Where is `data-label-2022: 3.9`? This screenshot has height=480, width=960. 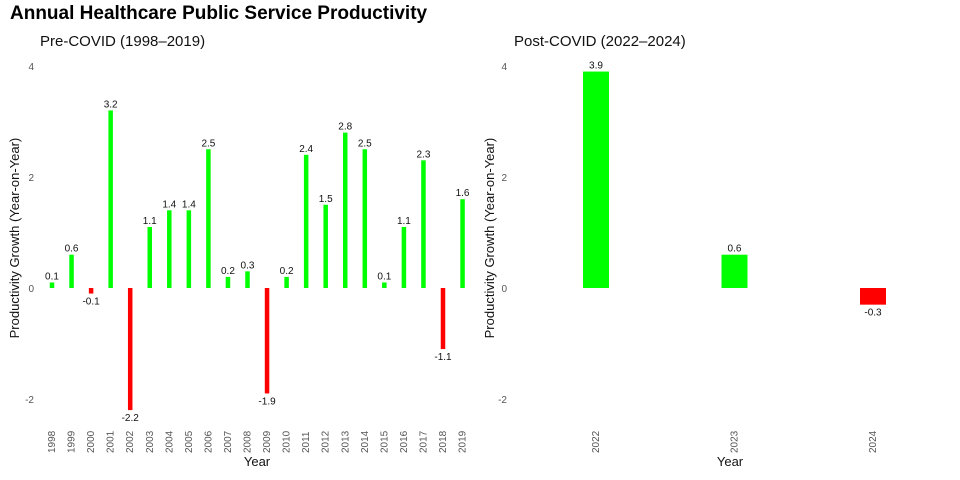
data-label-2022: 3.9 is located at coordinates (596, 66).